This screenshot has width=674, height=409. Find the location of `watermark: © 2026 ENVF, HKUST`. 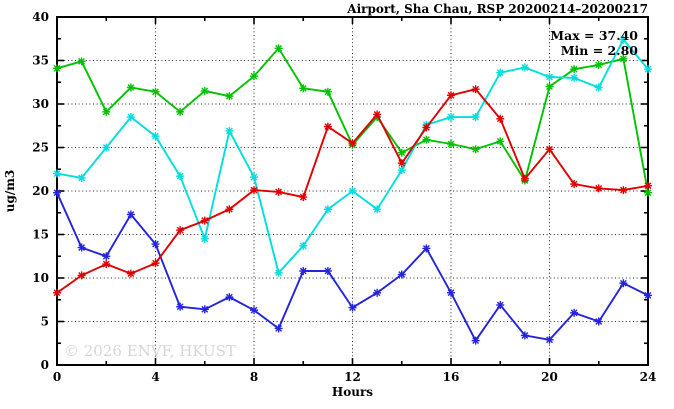

watermark: © 2026 ENVF, HKUST is located at coordinates (150, 351).